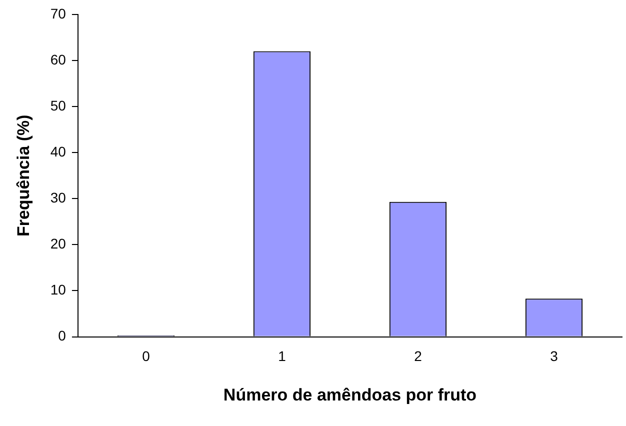 The image size is (626, 426). I want to click on x-tick-label: 2, so click(418, 356).